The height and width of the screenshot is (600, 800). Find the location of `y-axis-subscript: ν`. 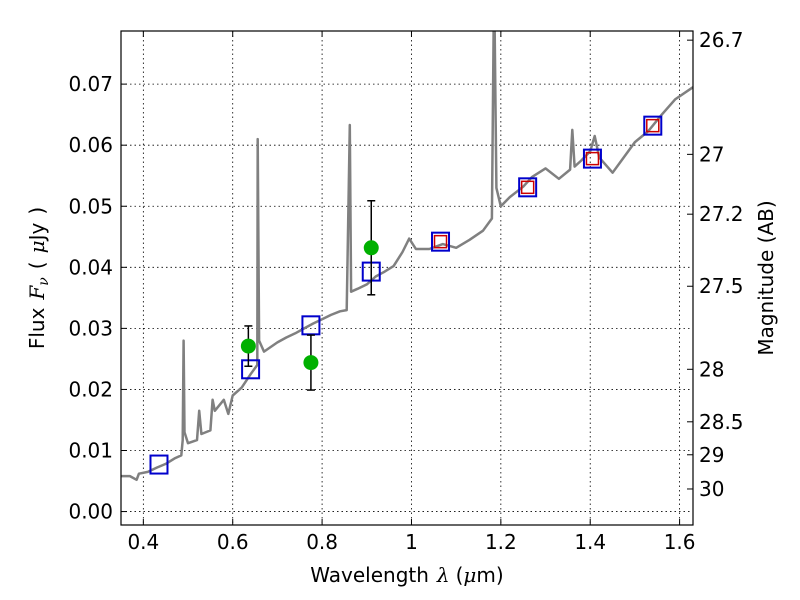

y-axis-subscript: ν is located at coordinates (44, 281).